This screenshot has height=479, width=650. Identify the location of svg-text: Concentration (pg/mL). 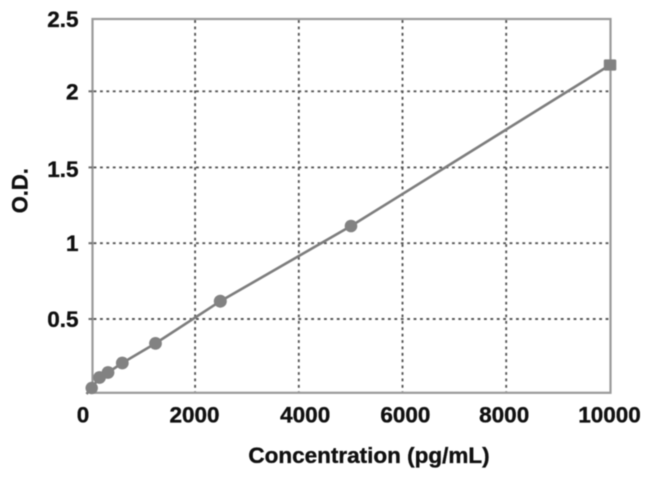
(368, 455).